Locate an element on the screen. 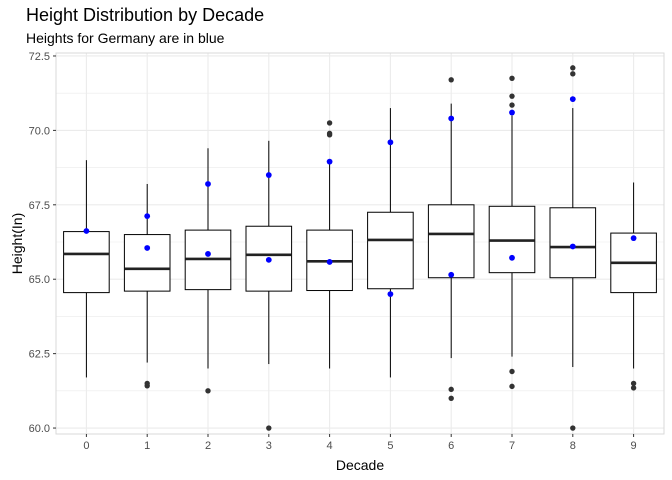 Image resolution: width=672 pixels, height=480 pixels. x-tick-label: 2 is located at coordinates (208, 446).